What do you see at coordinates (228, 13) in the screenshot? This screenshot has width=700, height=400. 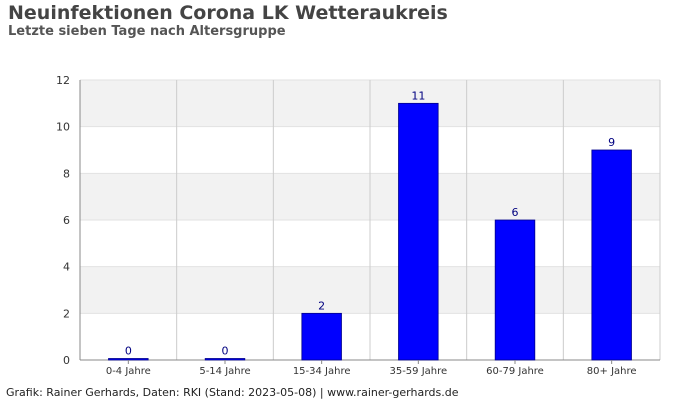 I see `chart-title: Neuinfektionen Corona LK Wetteraukreis` at bounding box center [228, 13].